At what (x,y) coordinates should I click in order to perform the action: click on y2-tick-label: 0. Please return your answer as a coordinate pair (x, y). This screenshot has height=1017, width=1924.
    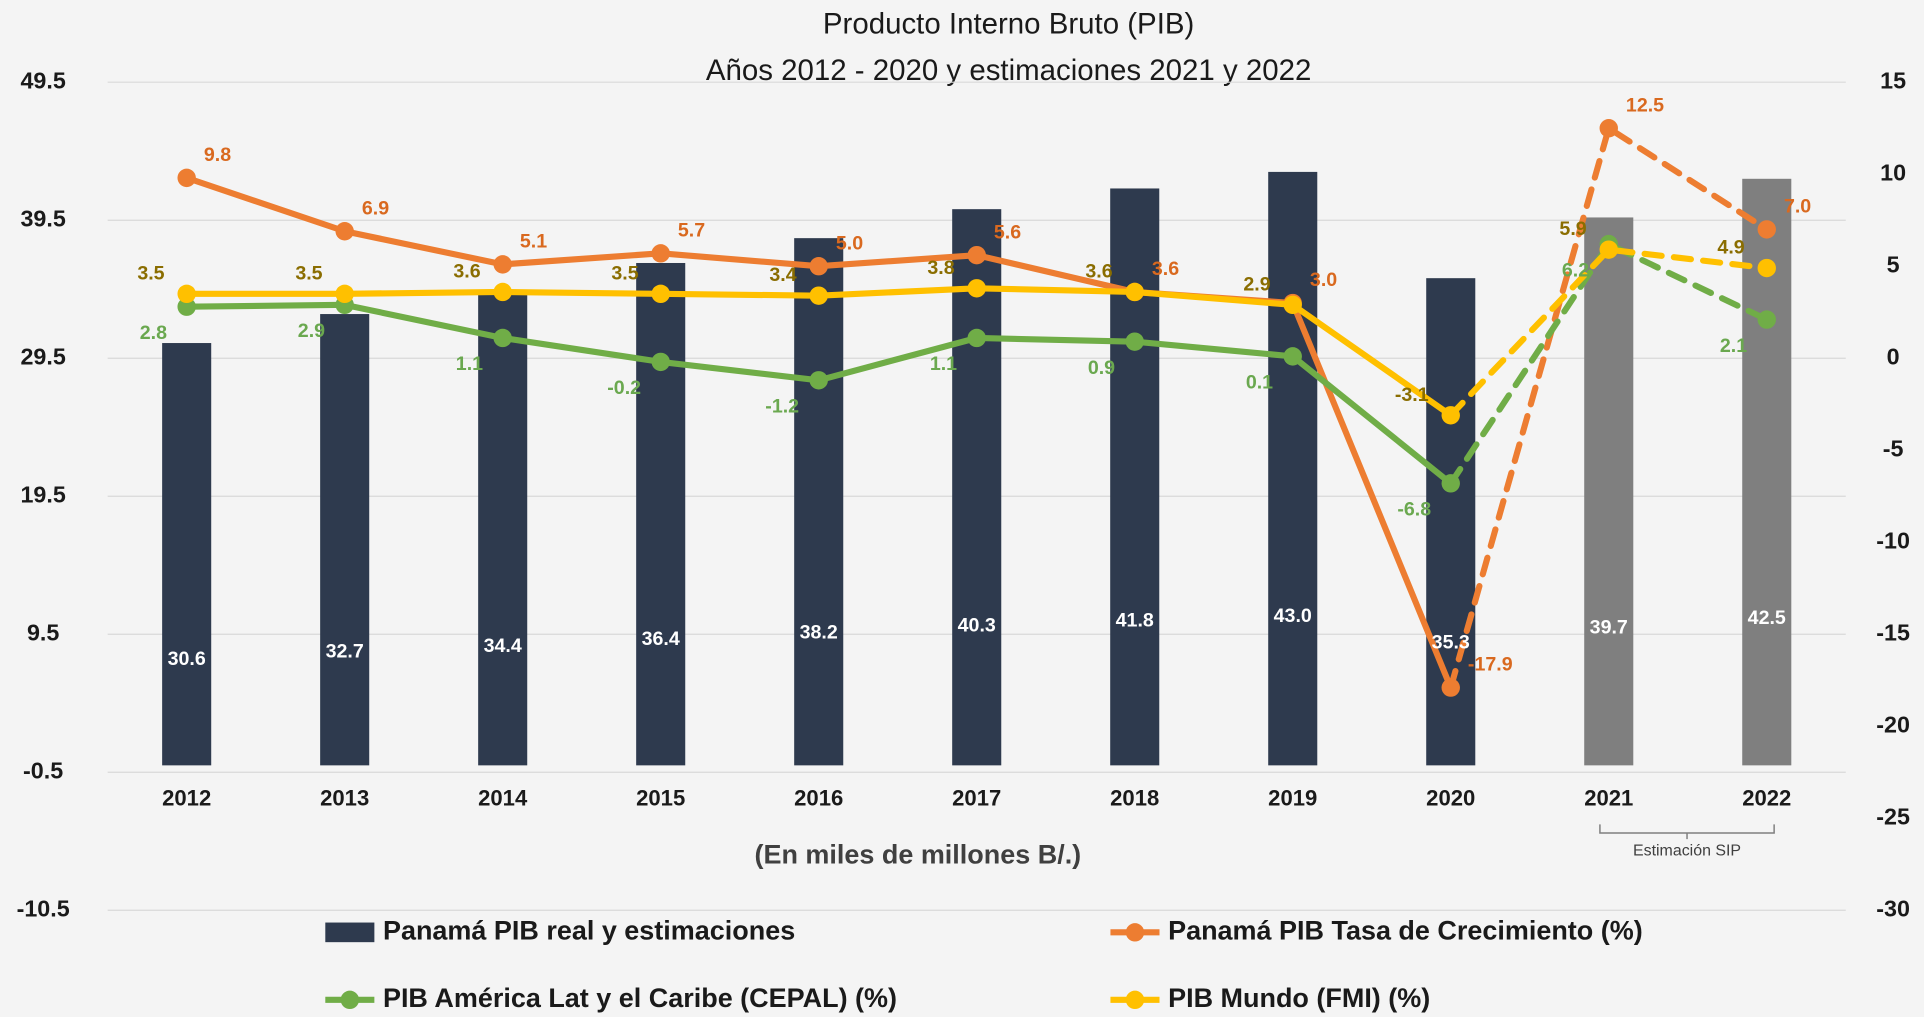
    Looking at the image, I should click on (1893, 356).